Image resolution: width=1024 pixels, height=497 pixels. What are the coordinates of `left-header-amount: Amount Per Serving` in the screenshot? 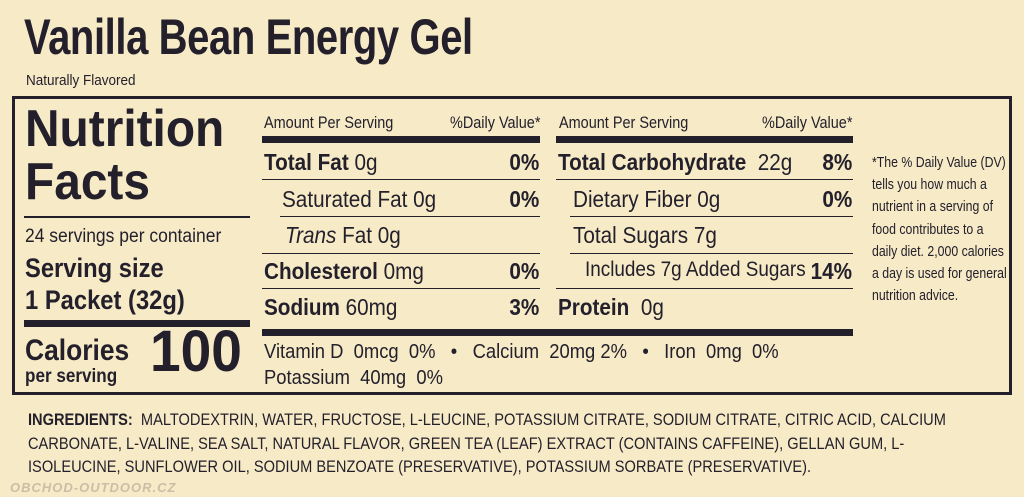 It's located at (329, 122).